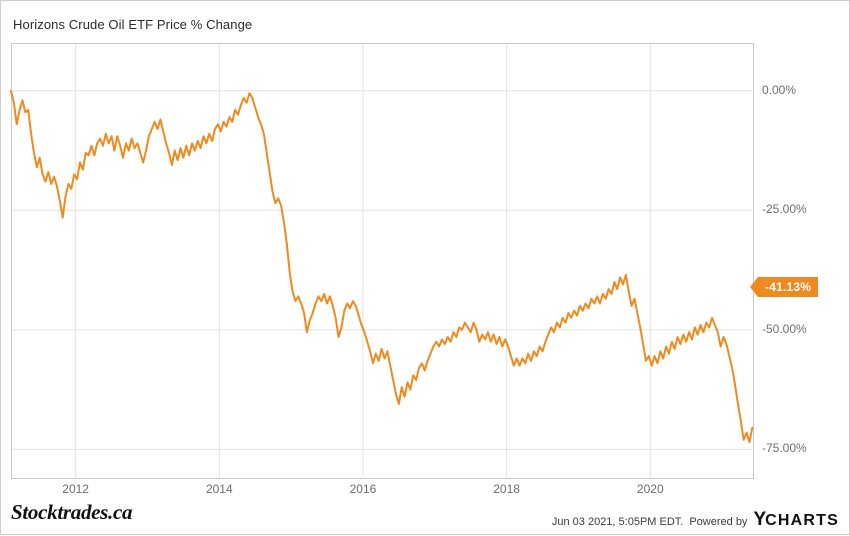 The width and height of the screenshot is (850, 536). What do you see at coordinates (718, 522) in the screenshot?
I see `powered-by-label: Powered by` at bounding box center [718, 522].